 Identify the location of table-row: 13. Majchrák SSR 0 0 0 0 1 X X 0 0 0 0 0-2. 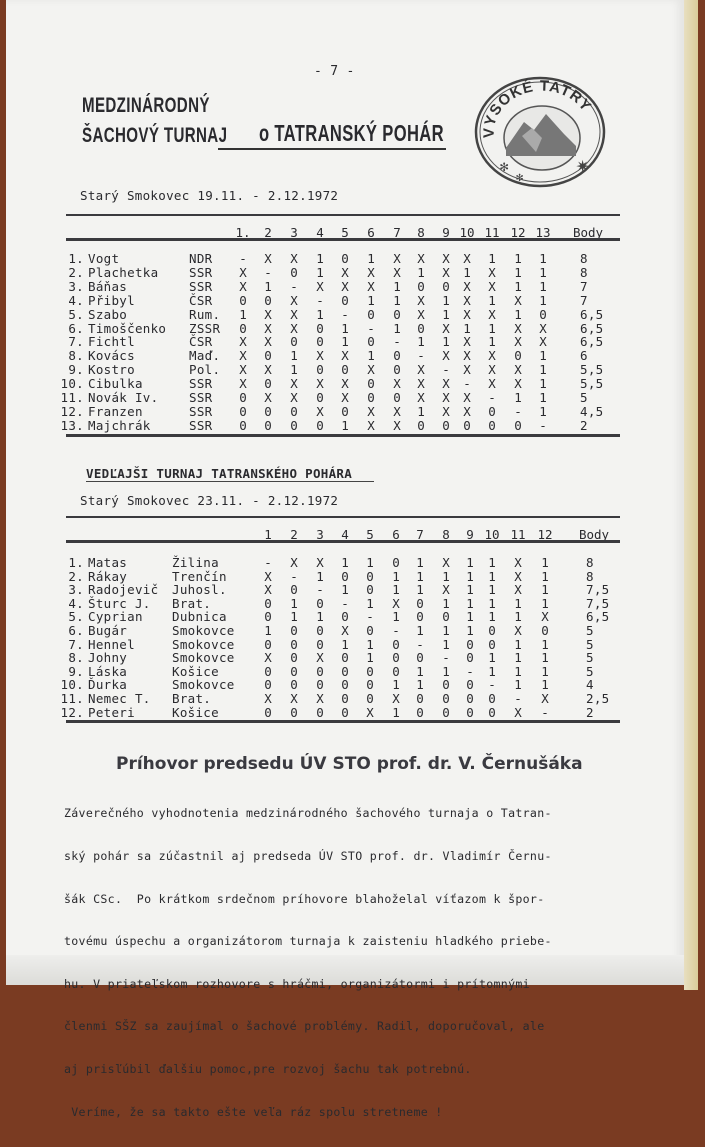
(345, 425).